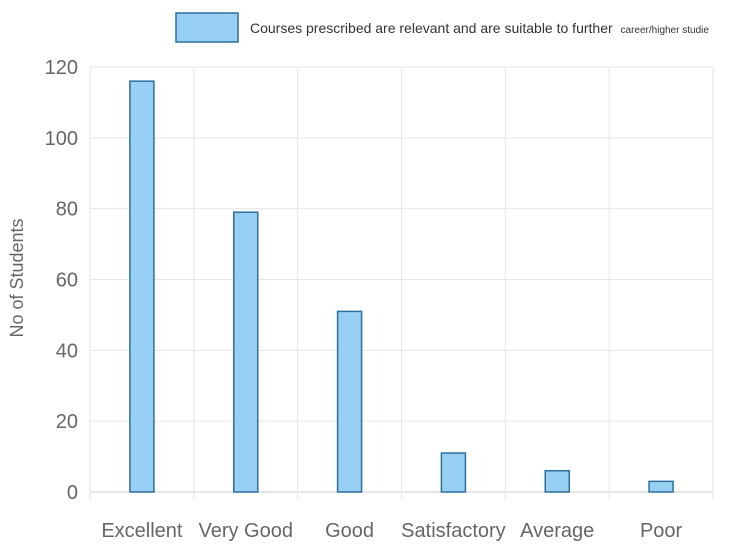 The width and height of the screenshot is (744, 551). What do you see at coordinates (207, 27) in the screenshot?
I see `legend-swatch` at bounding box center [207, 27].